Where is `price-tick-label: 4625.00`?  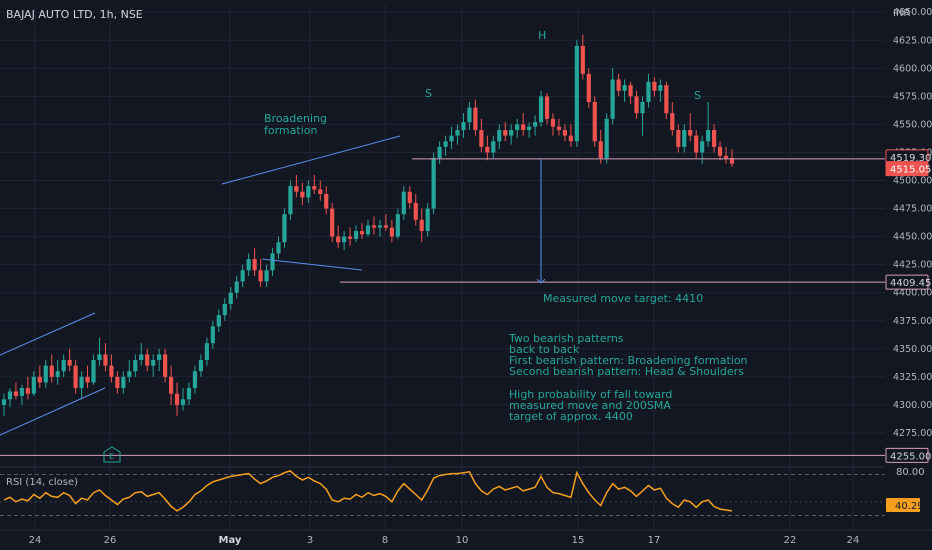 price-tick-label: 4625.00 is located at coordinates (912, 40).